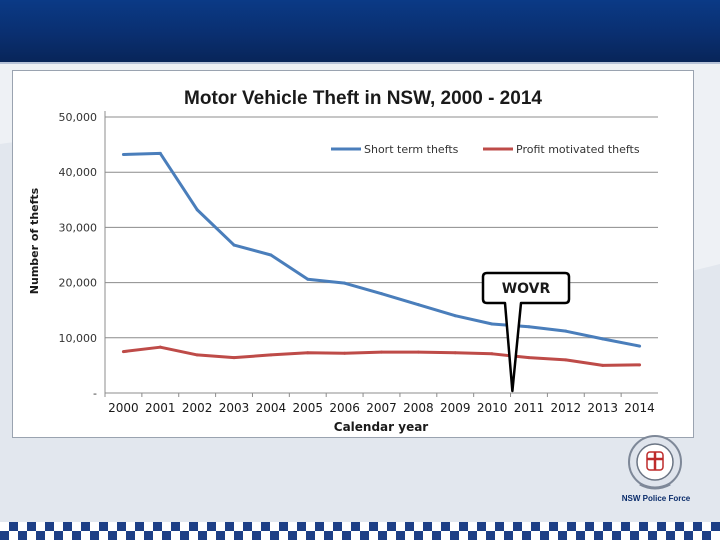  I want to click on chart-legend: Short term thefts Profit motivated thefts, so click(485, 149).